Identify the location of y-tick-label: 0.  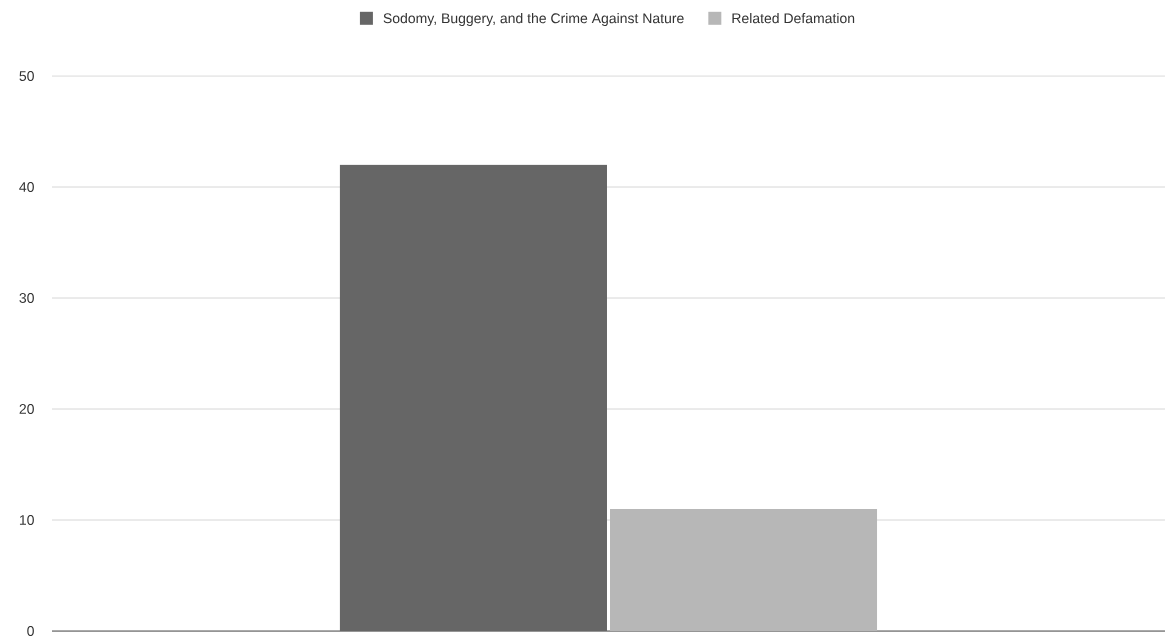
(30, 631).